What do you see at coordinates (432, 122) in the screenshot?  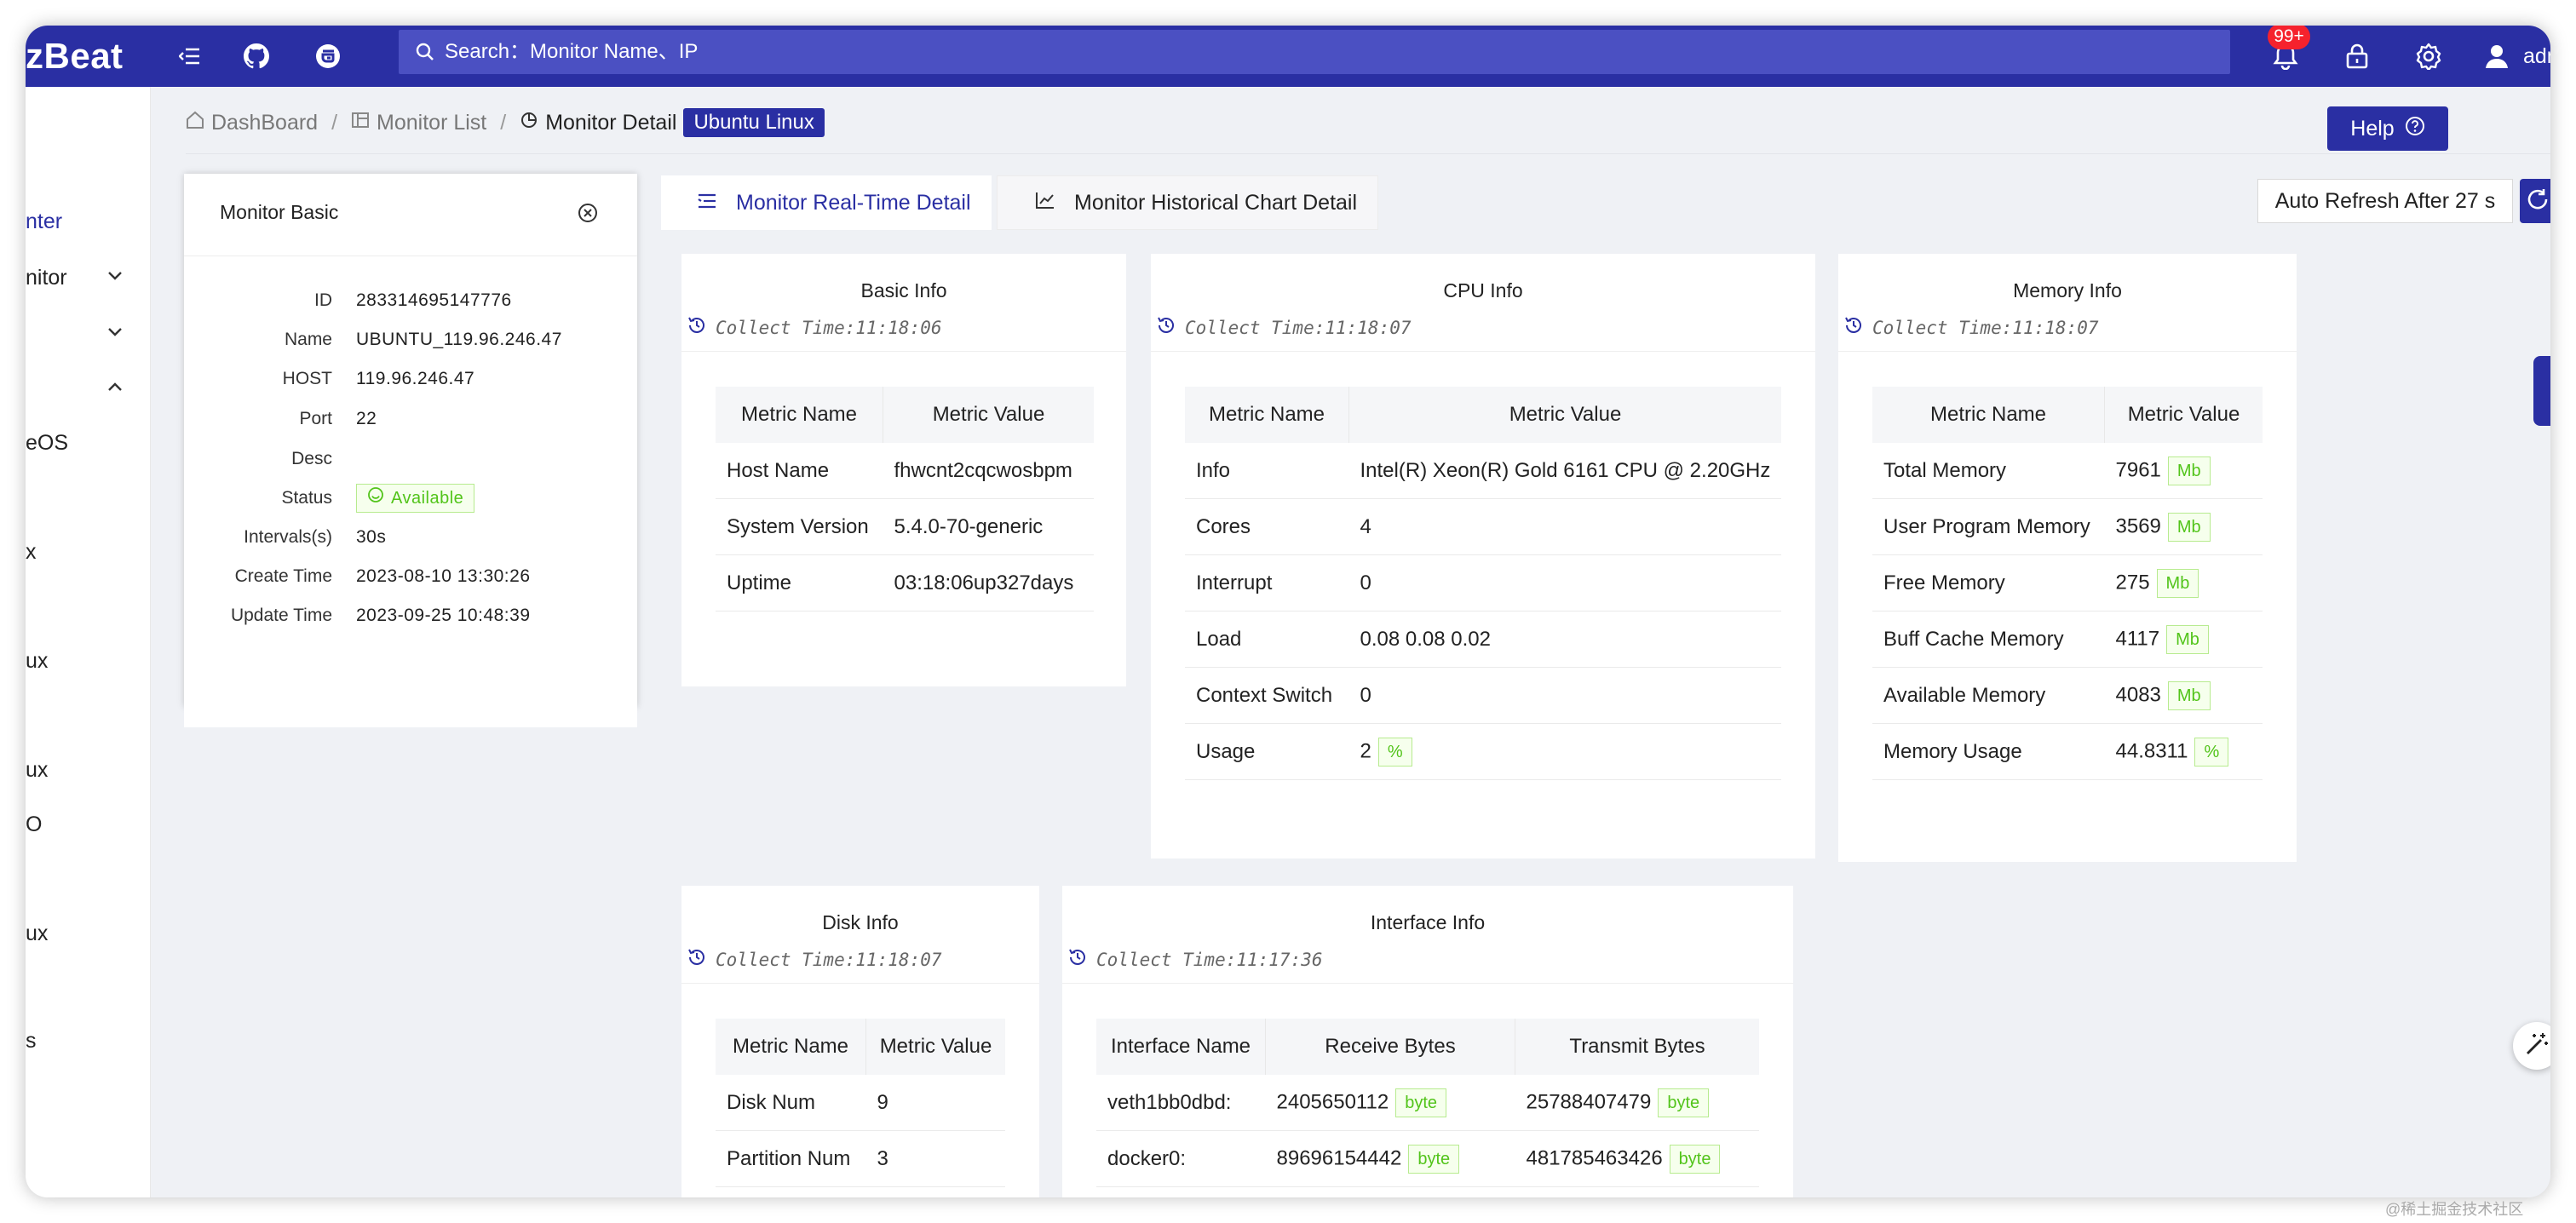 I see `breadcrumb-monitor-list-label: Monitor List` at bounding box center [432, 122].